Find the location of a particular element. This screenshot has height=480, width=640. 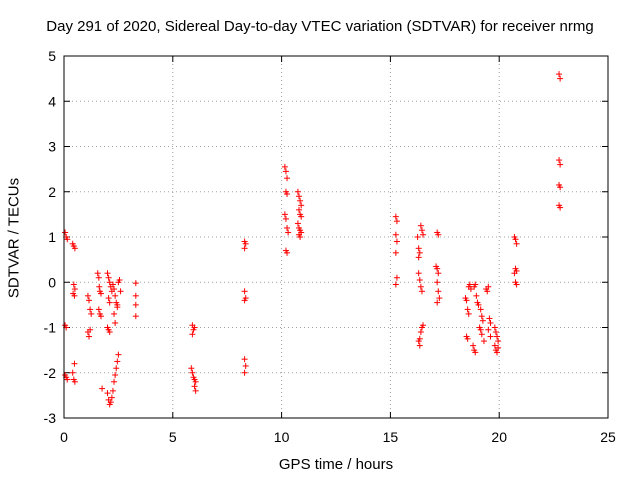

x-tick-label: 20 is located at coordinates (499, 437).